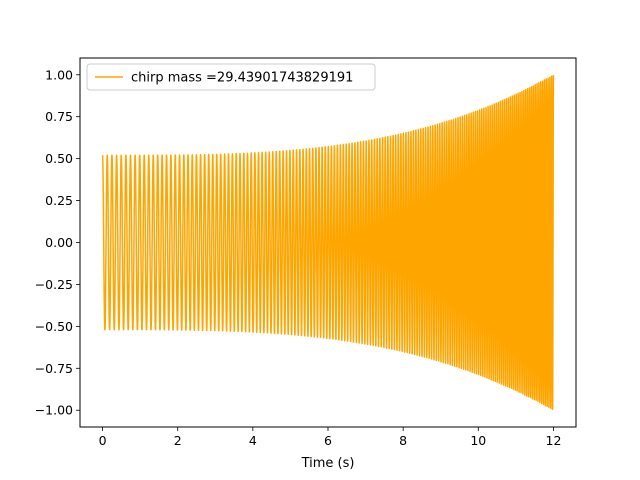 The image size is (640, 480). Describe the element at coordinates (403, 440) in the screenshot. I see `x-tick-label: 8` at that location.